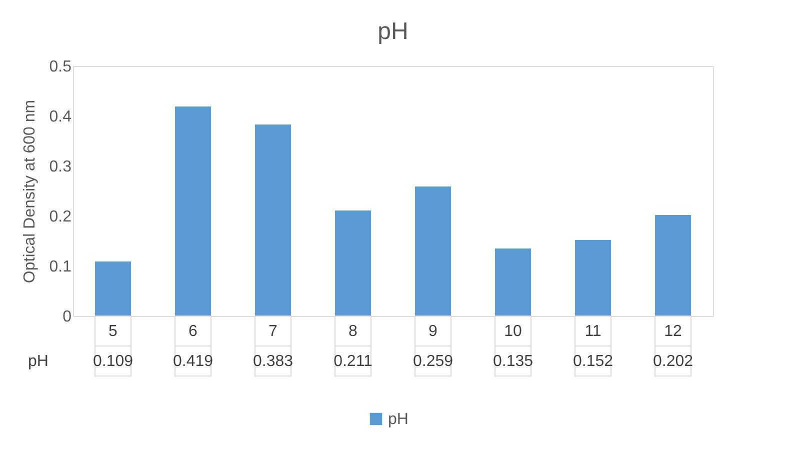 Image resolution: width=808 pixels, height=468 pixels. What do you see at coordinates (29, 192) in the screenshot?
I see `y-axis-title: Optical Density at 600 nm` at bounding box center [29, 192].